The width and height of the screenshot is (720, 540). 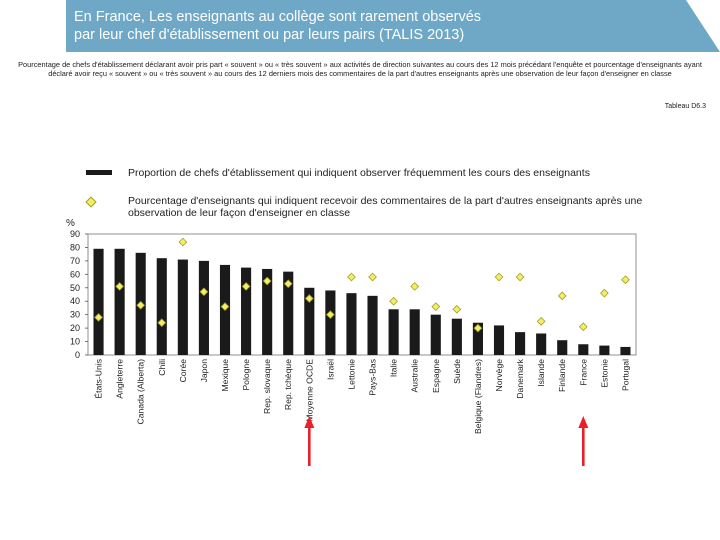 What do you see at coordinates (309, 390) in the screenshot?
I see `x-tick-label: Moyenne OCDE` at bounding box center [309, 390].